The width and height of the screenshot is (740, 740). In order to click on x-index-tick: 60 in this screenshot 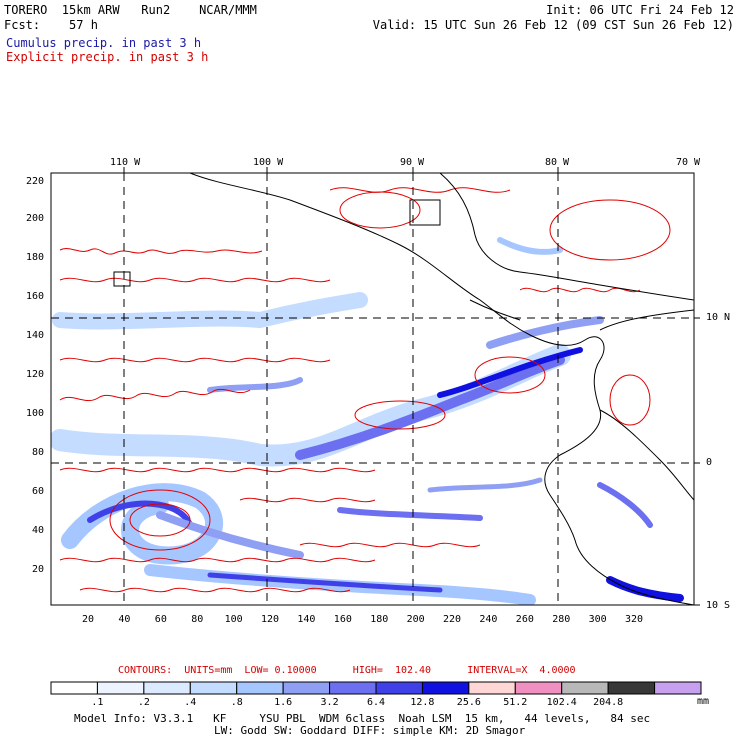, I will do `click(160, 619)`.